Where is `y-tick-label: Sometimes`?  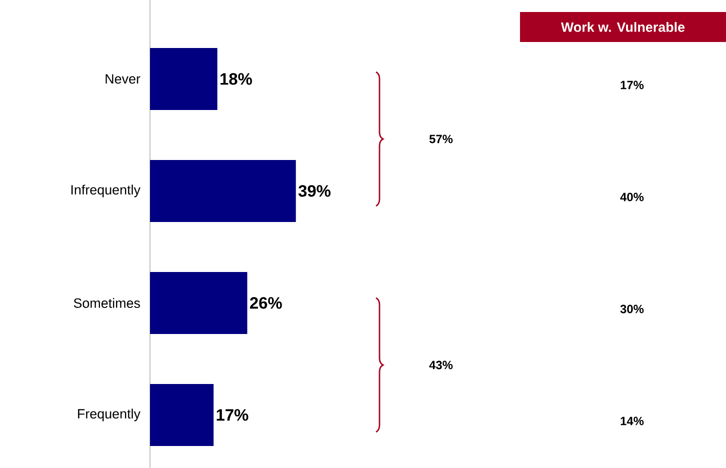
y-tick-label: Sometimes is located at coordinates (107, 303).